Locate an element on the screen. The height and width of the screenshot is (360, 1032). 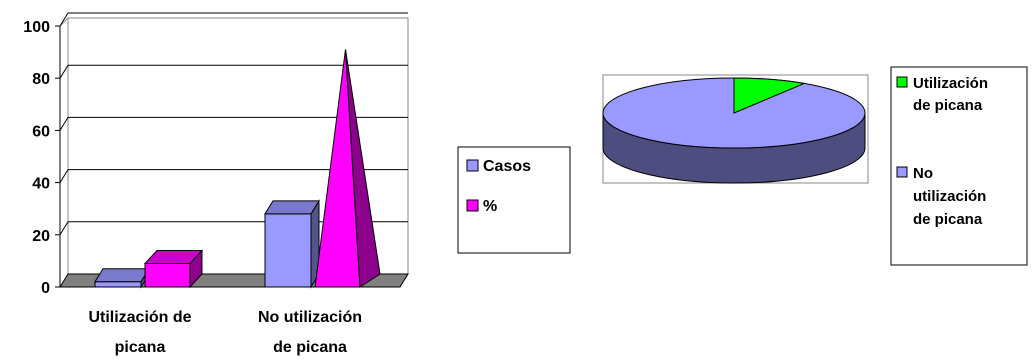
legend-label-casos: Casos is located at coordinates (507, 166).